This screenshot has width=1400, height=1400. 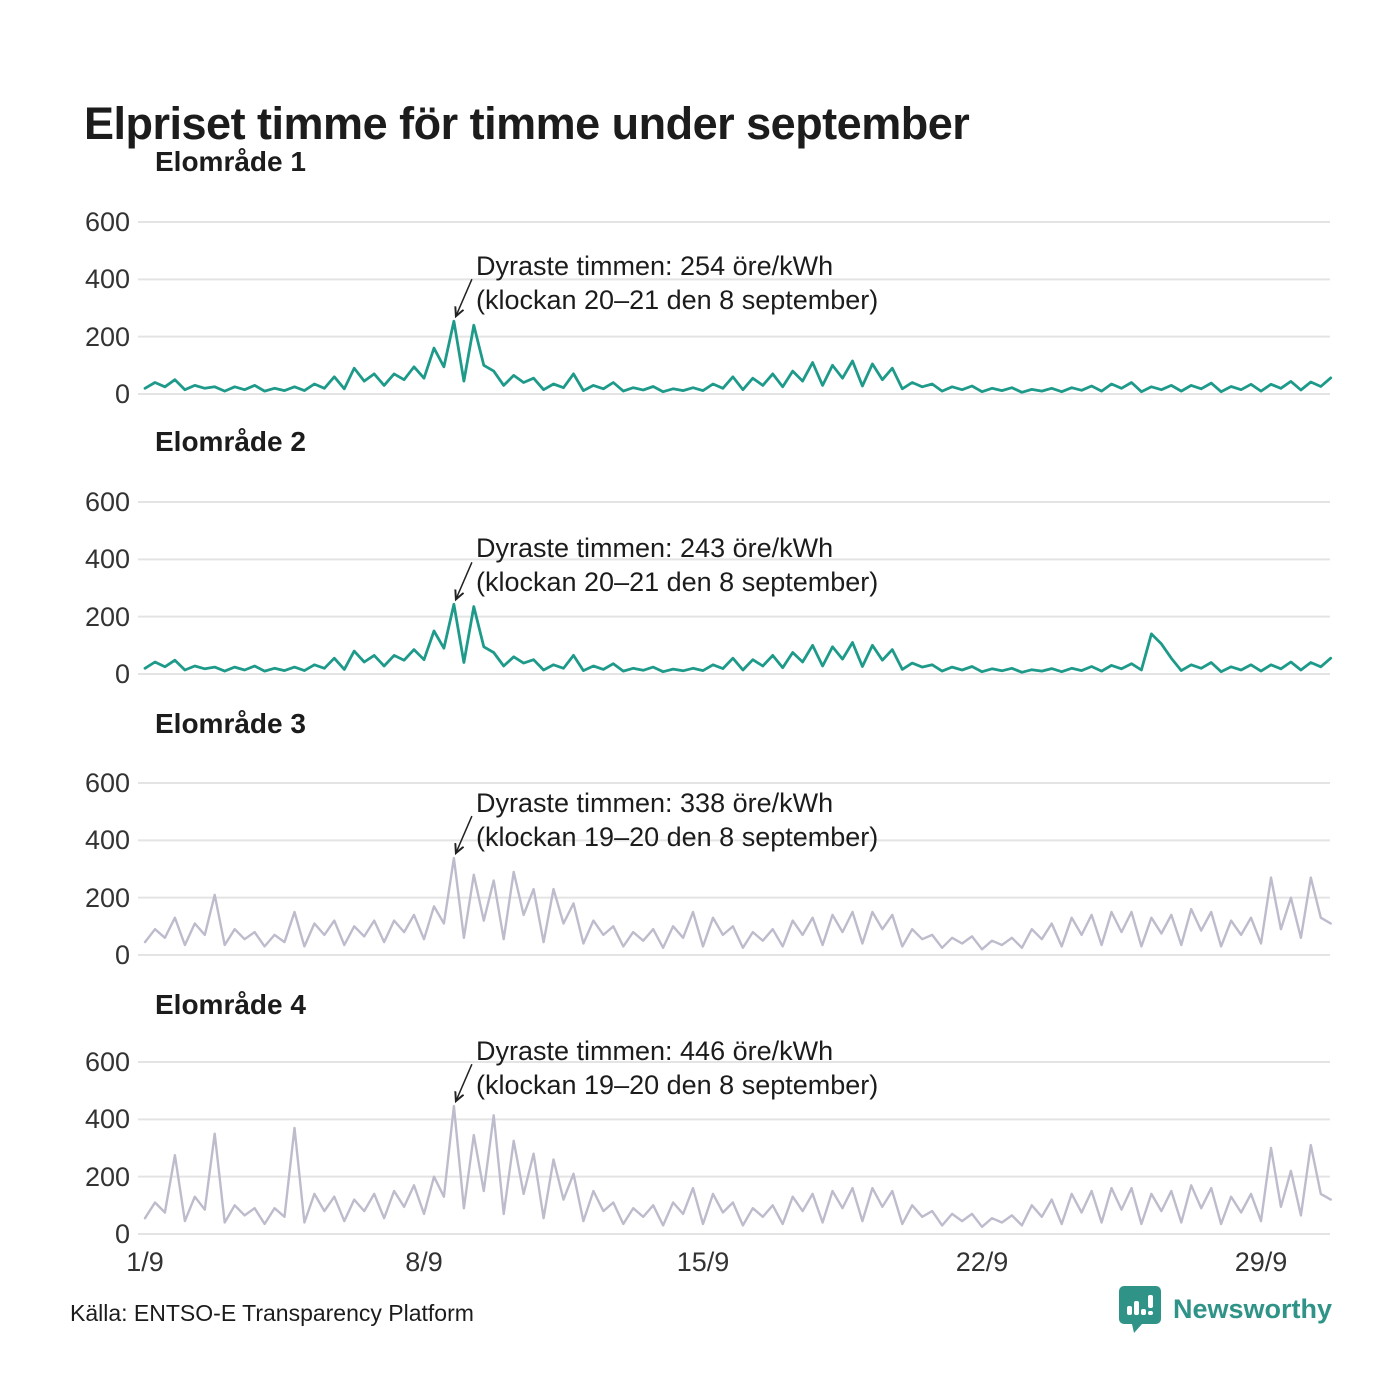 I want to click on newsworthy-brand: Newsworthy, so click(x=1224, y=1309).